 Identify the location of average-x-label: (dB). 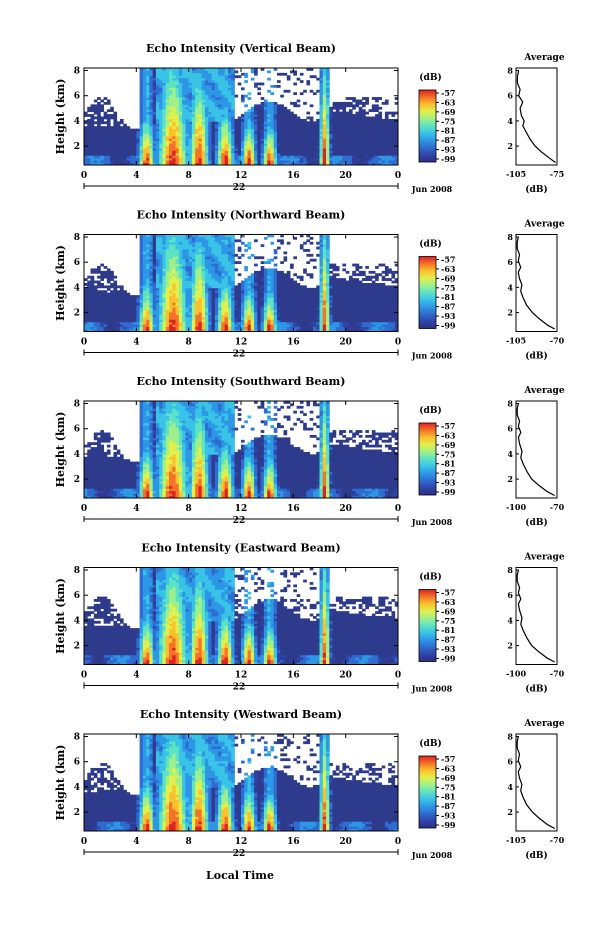
(536, 855).